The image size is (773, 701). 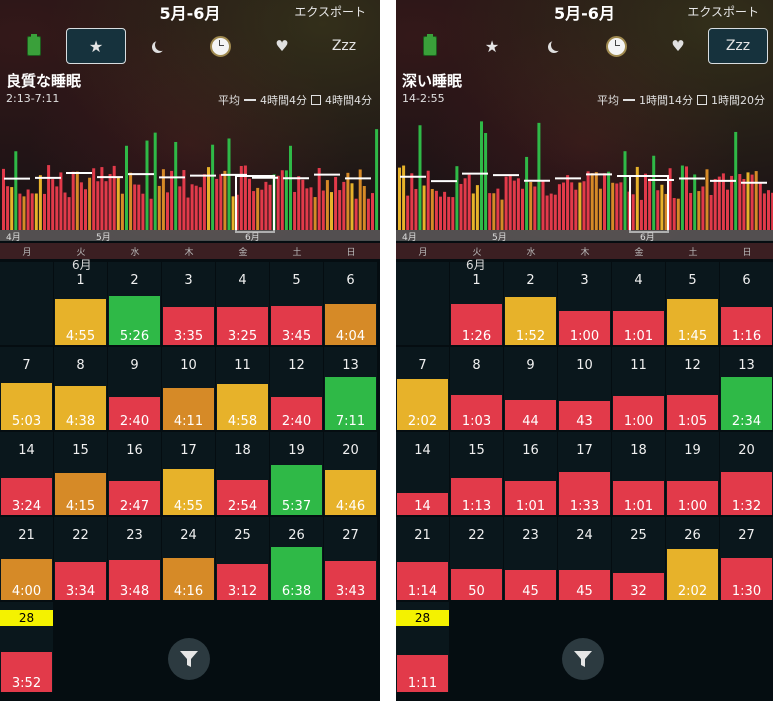 I want to click on calendar-day-24: 24 4:16, so click(x=188, y=558).